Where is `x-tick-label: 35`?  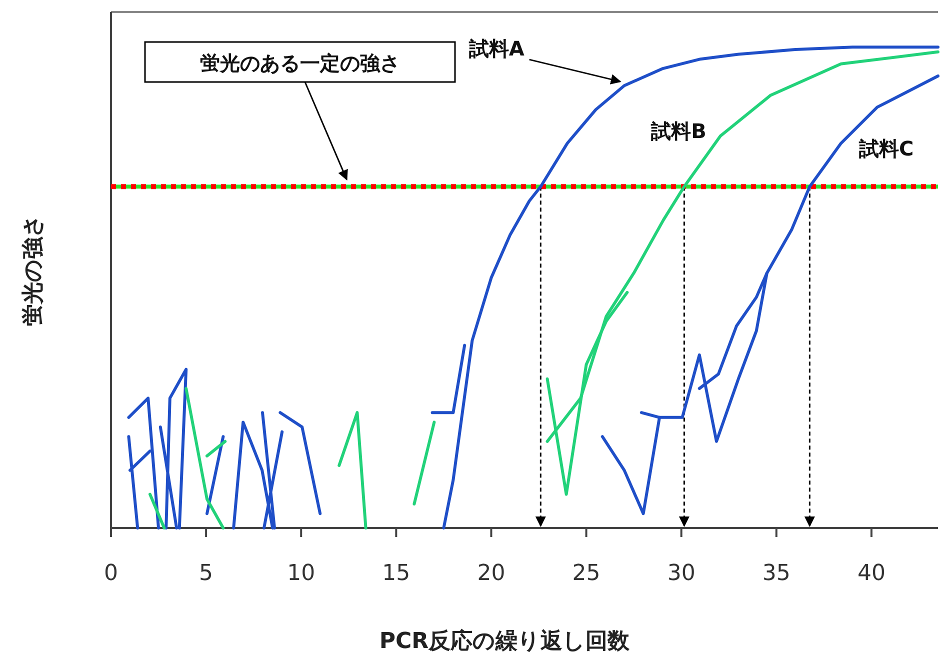 x-tick-label: 35 is located at coordinates (776, 573).